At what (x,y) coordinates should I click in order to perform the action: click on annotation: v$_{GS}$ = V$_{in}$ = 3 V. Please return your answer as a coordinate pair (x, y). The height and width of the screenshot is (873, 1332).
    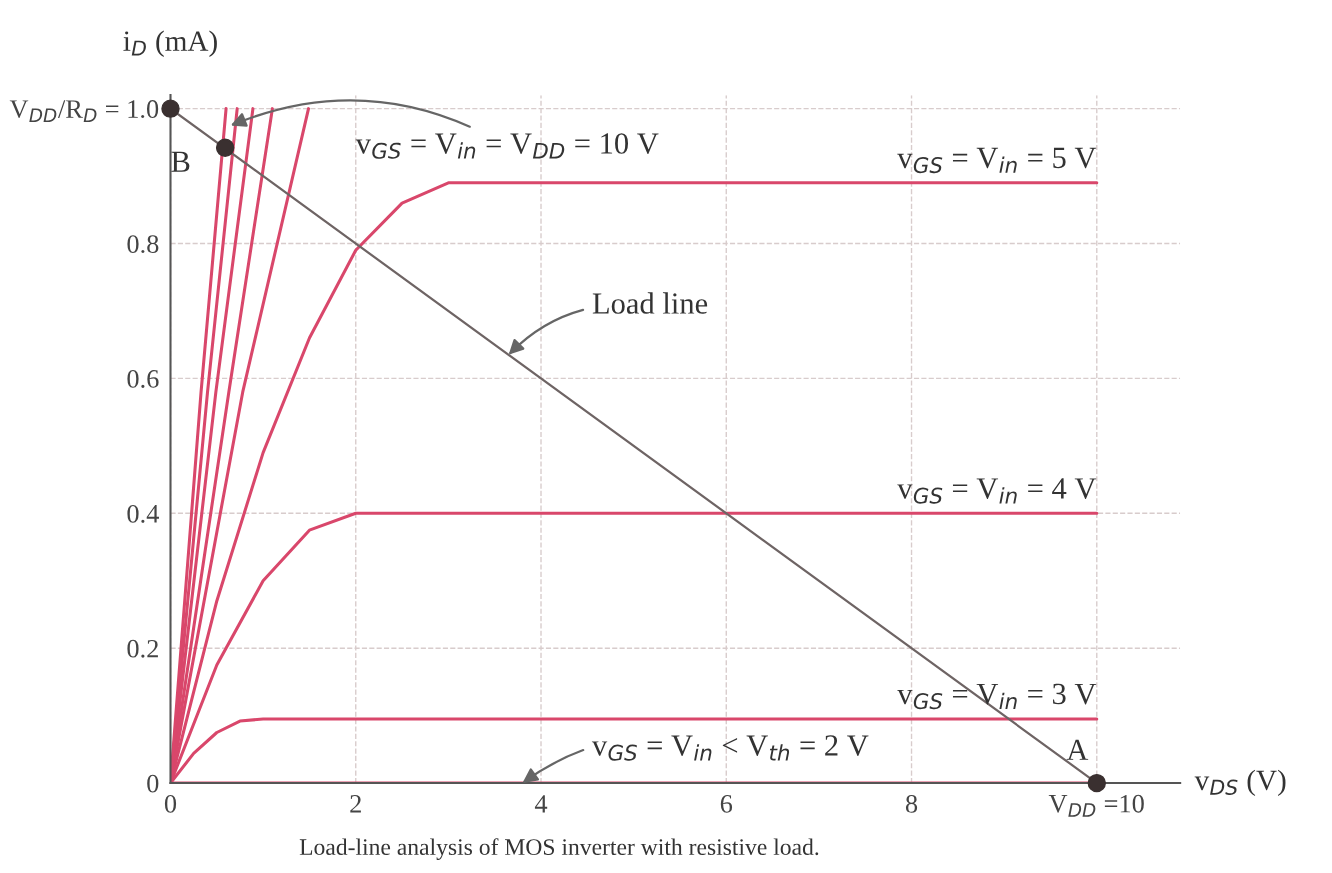
    Looking at the image, I should click on (997, 696).